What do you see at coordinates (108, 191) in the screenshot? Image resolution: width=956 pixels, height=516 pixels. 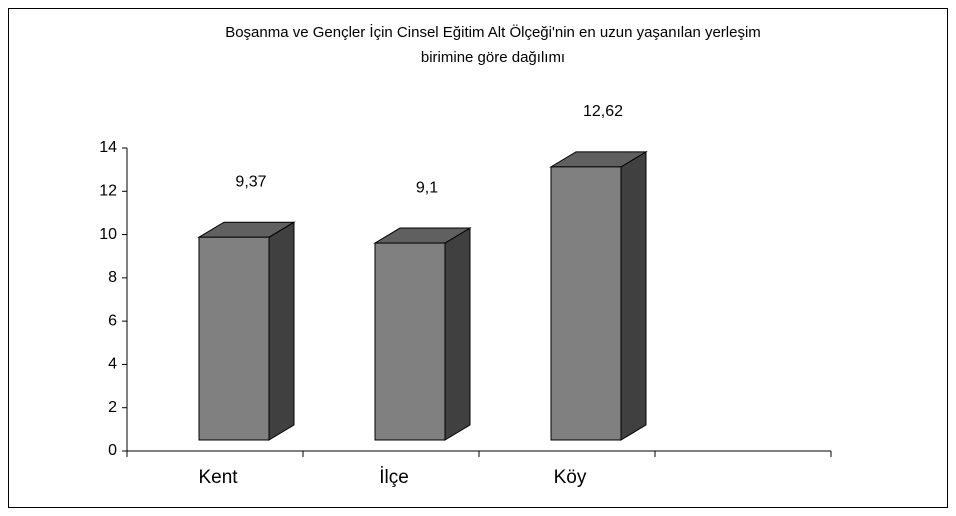 I see `y-tick-label: 12` at bounding box center [108, 191].